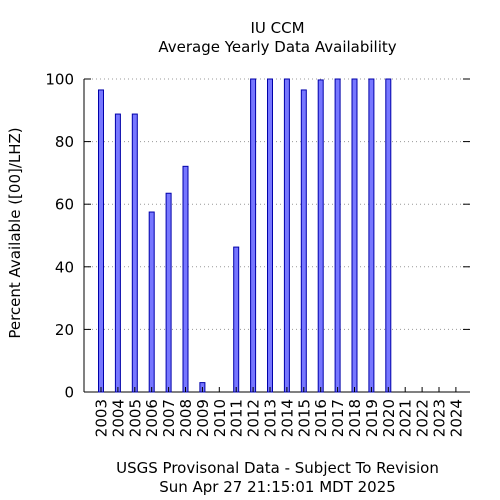 The height and width of the screenshot is (500, 500). I want to click on chart-subtitle: Average Yearly Data Availability, so click(277, 47).